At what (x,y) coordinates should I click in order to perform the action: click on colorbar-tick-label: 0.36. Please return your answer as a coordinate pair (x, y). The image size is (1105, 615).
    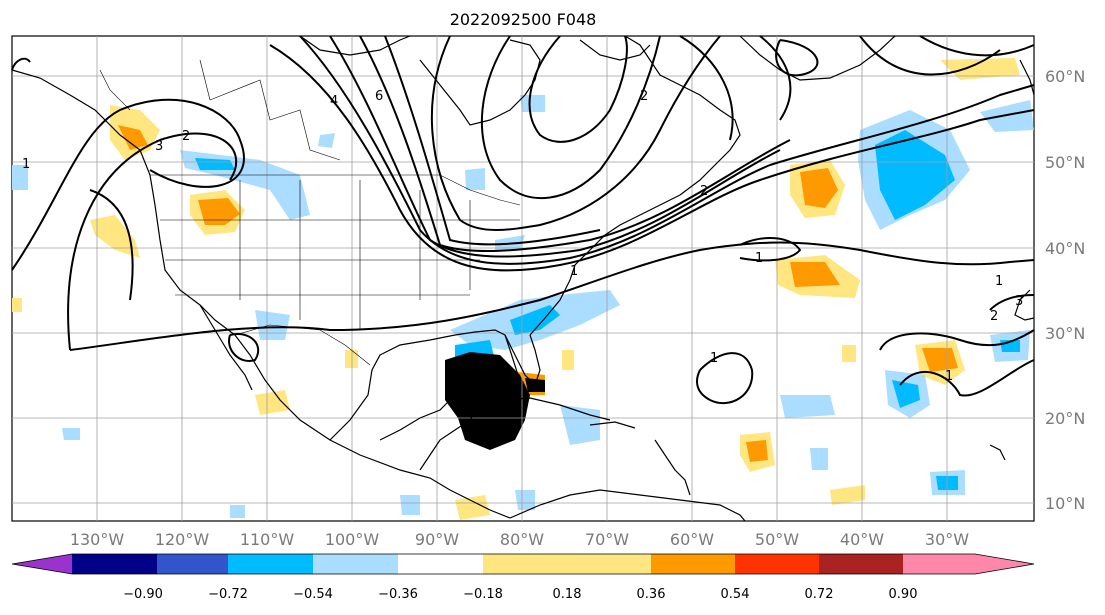
    Looking at the image, I should click on (651, 594).